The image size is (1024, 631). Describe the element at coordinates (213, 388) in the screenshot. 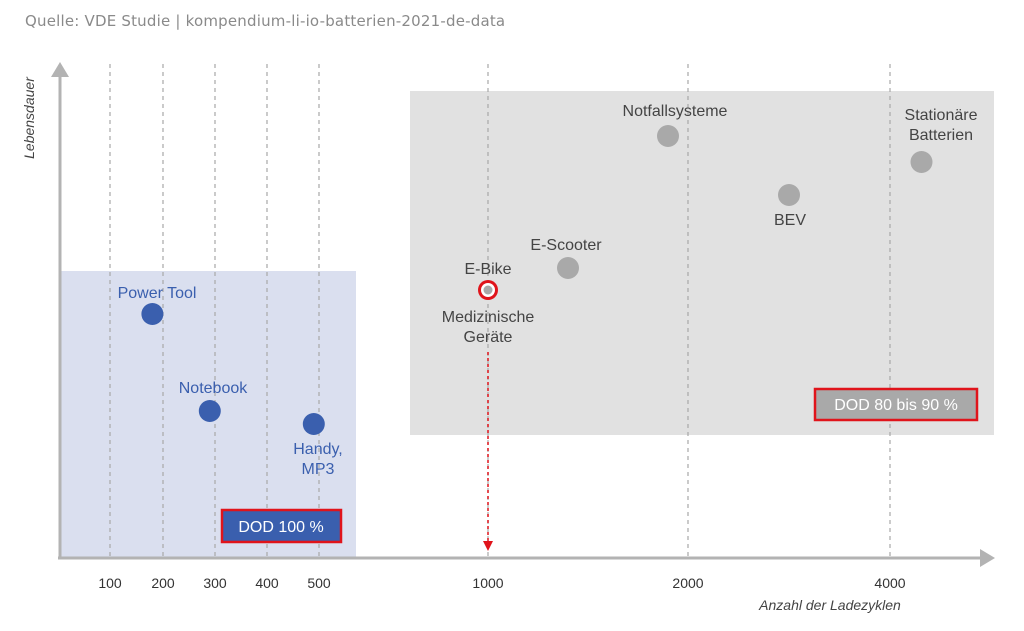

I see `label-notebook: Notebook` at that location.